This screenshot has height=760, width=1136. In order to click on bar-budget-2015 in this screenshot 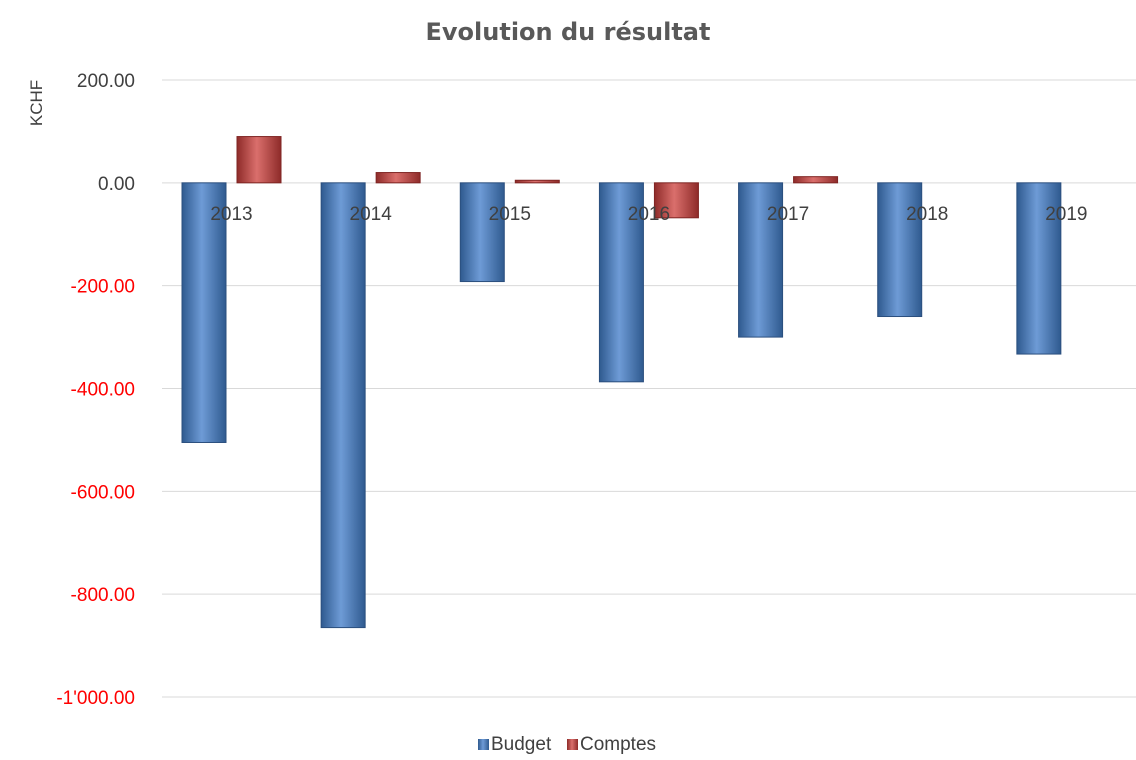, I will do `click(482, 232)`.